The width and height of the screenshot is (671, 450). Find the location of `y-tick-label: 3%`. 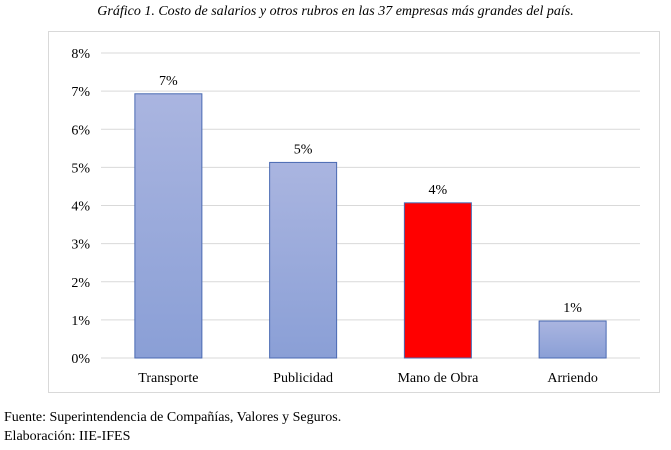

y-tick-label: 3% is located at coordinates (80, 245).